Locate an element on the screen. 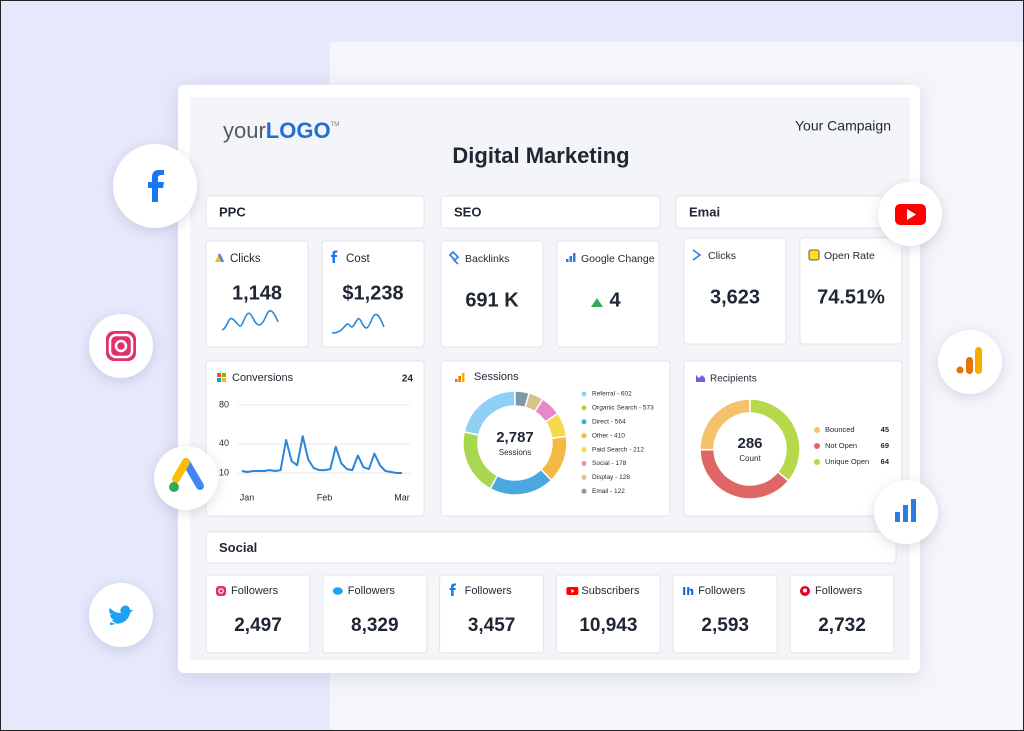 This screenshot has height=731, width=1024. legend-label: Direct - 564 is located at coordinates (609, 422).